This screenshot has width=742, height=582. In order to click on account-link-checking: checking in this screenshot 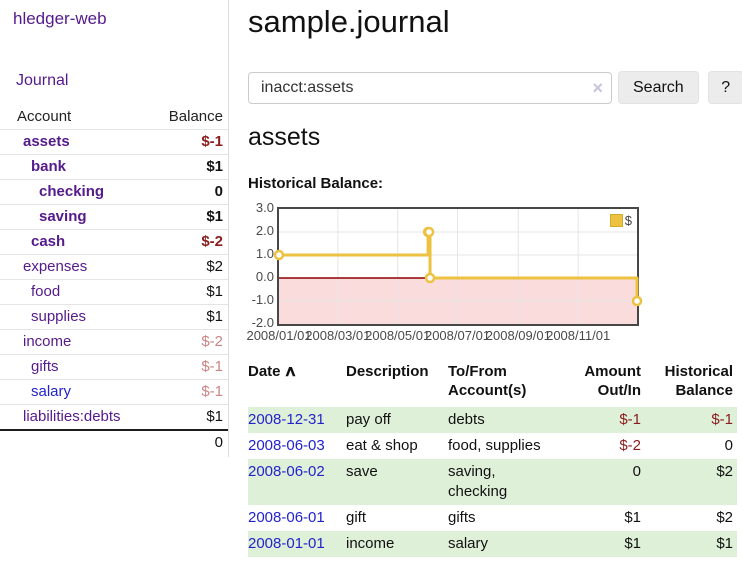, I will do `click(72, 191)`.